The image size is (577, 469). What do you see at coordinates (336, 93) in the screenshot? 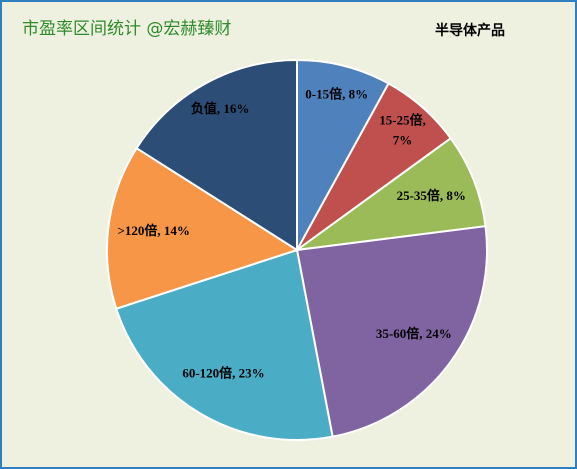
I see `data-label: 0-15倍, 8%` at bounding box center [336, 93].